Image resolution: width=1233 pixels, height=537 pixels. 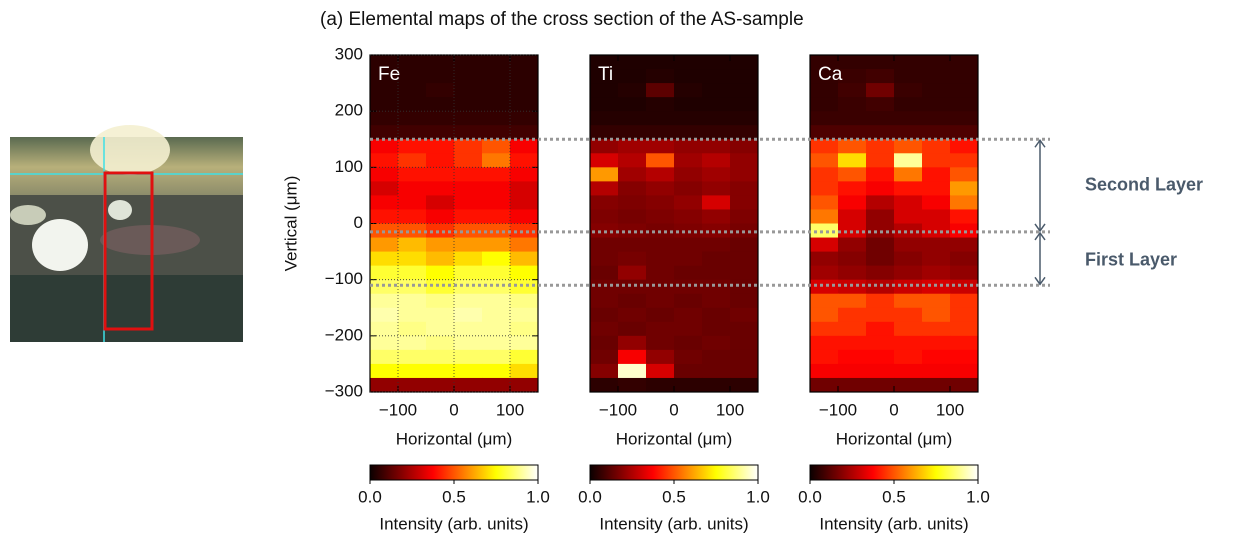 I want to click on sample-photo, so click(x=126, y=233).